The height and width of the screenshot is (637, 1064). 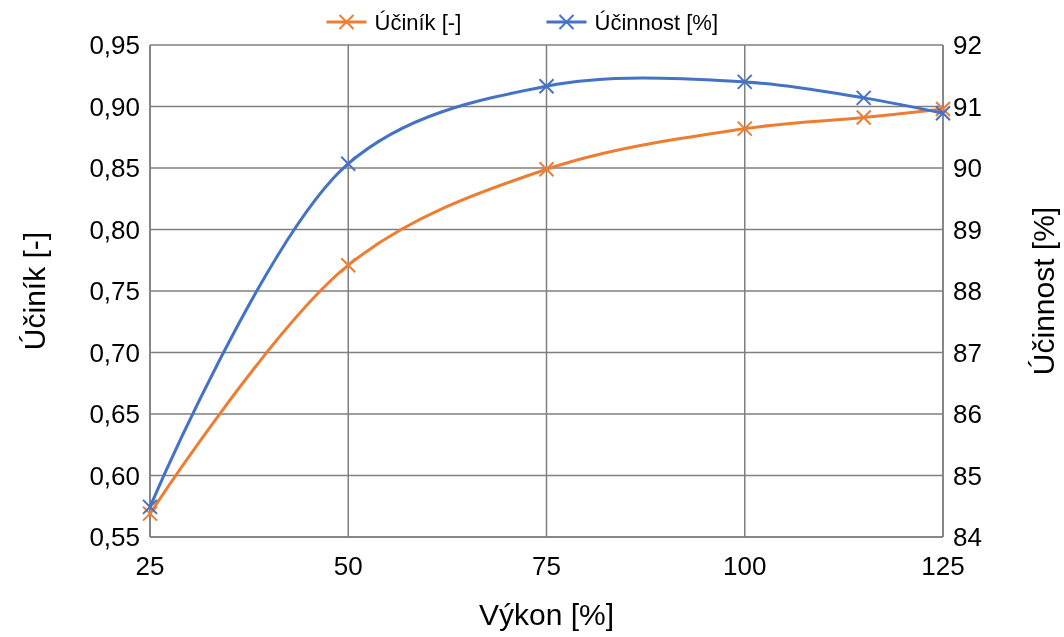 What do you see at coordinates (967, 291) in the screenshot?
I see `y2-tick-label: 88` at bounding box center [967, 291].